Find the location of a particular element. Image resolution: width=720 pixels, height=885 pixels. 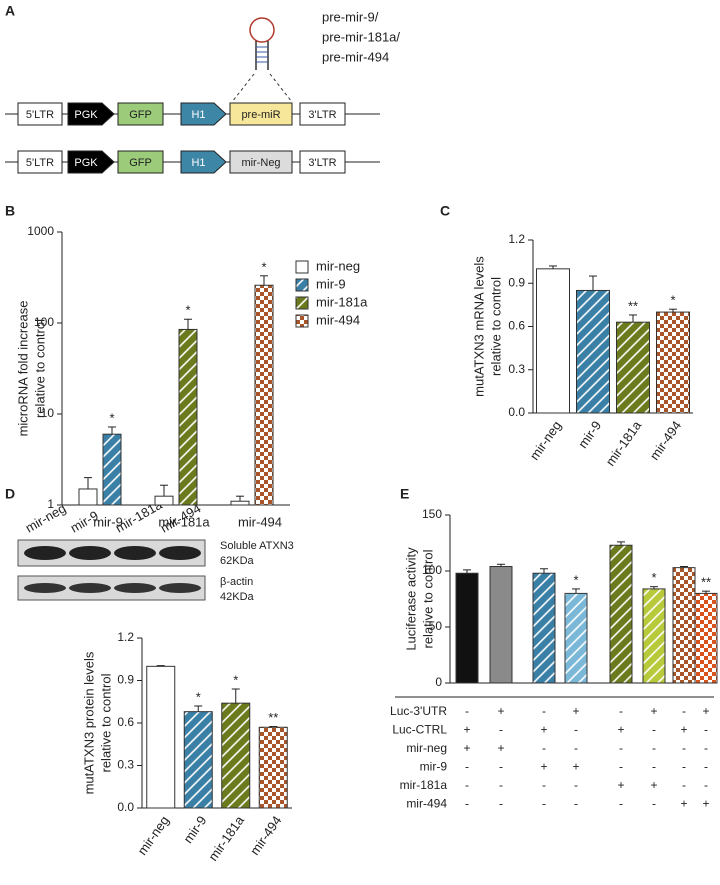

legend-label: mir-neg is located at coordinates (338, 265).